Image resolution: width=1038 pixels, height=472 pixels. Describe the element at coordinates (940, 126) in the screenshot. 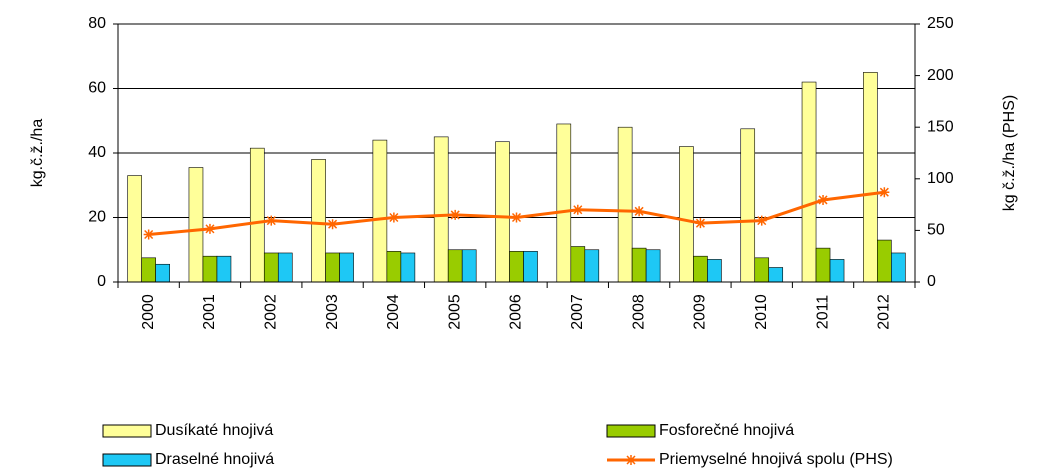

I see `y2-tick-label: 150` at that location.